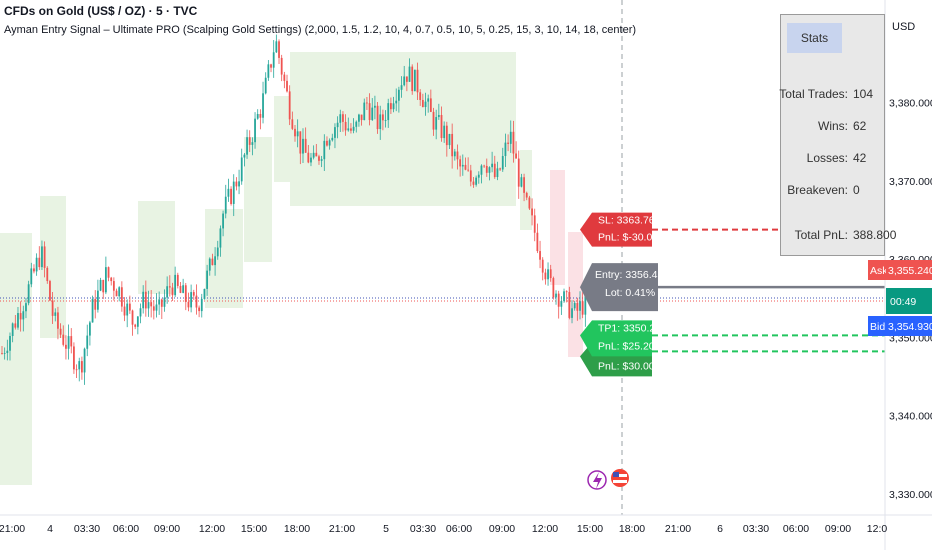 The image size is (932, 550). Describe the element at coordinates (903, 27) in the screenshot. I see `currency-label: USD` at that location.